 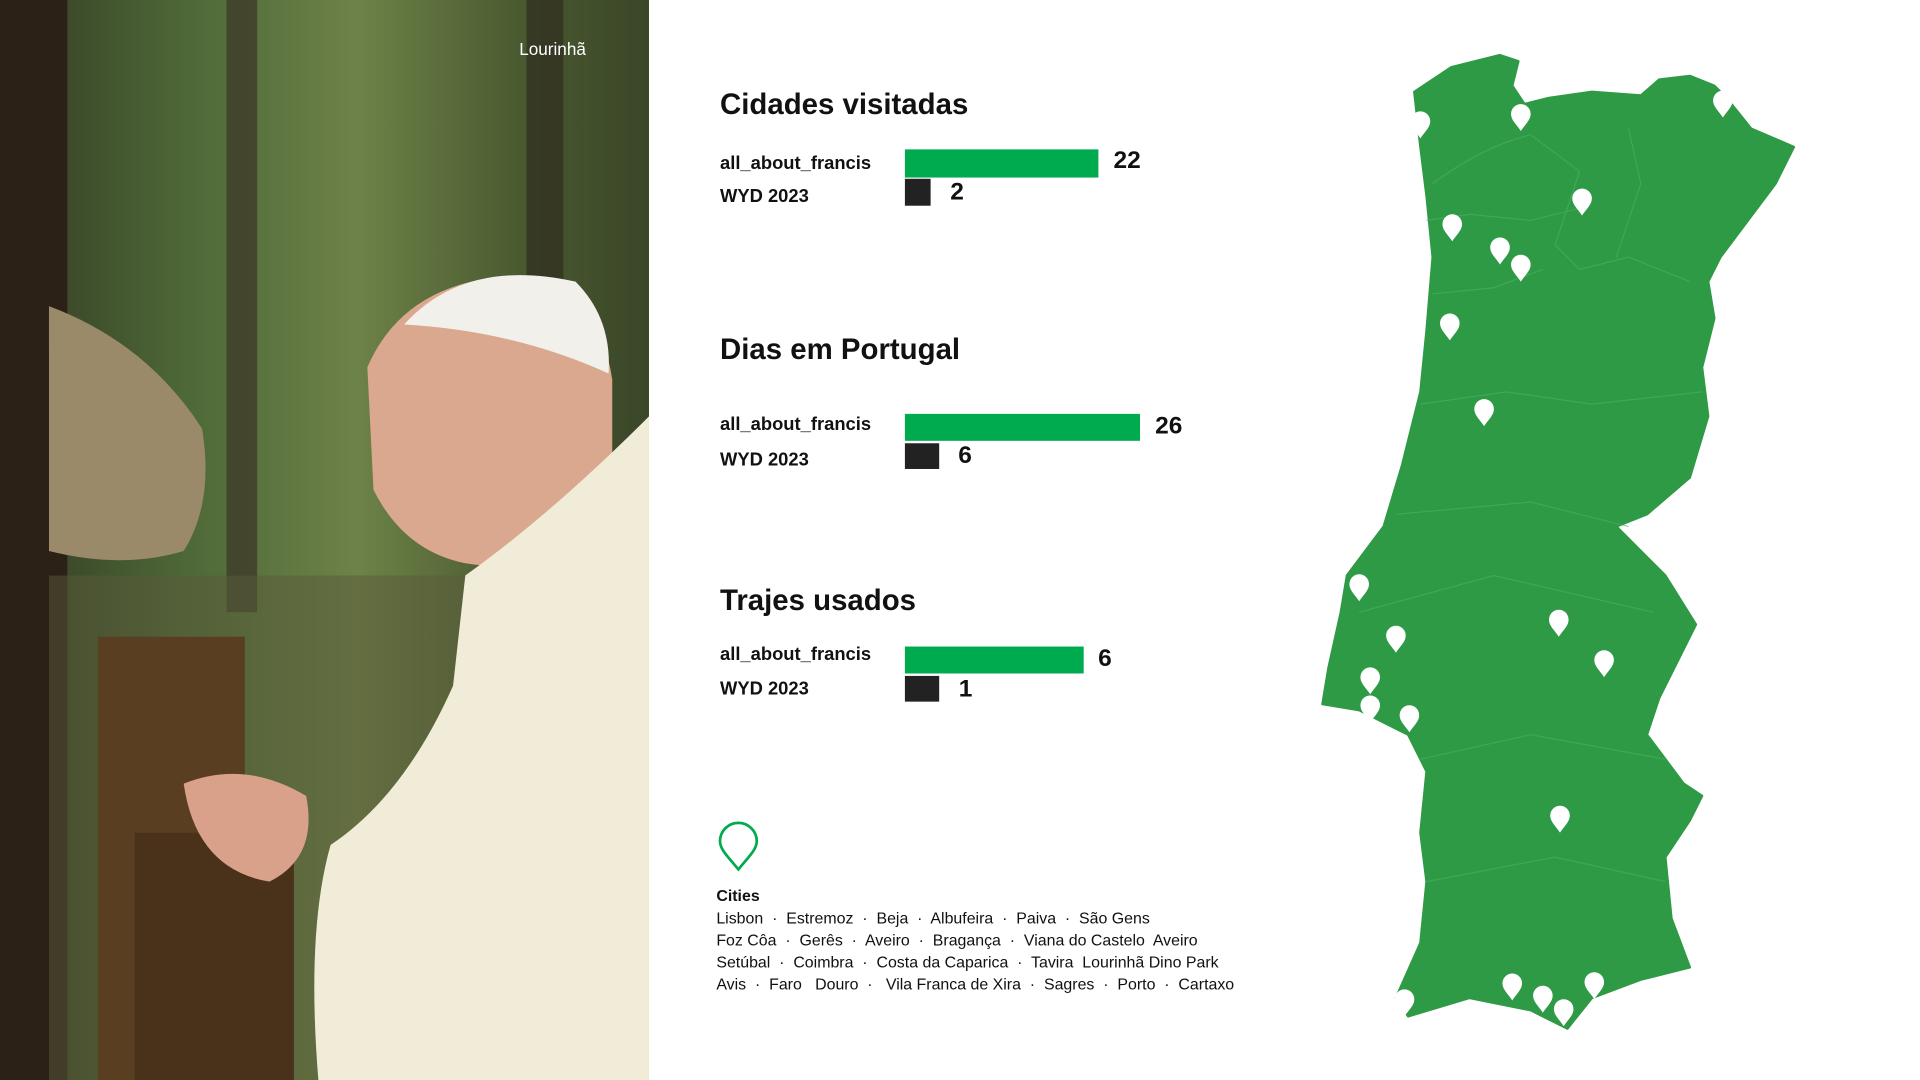 I want to click on bar-value: 2, so click(x=957, y=192).